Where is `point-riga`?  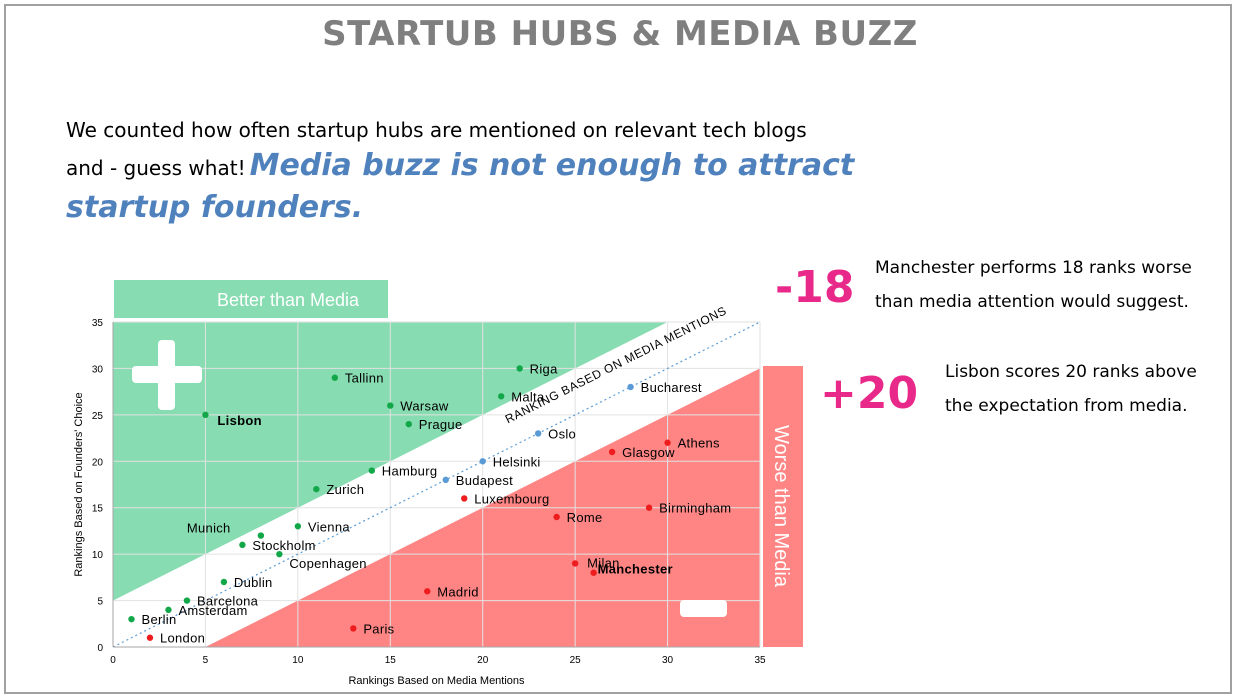 point-riga is located at coordinates (519, 368).